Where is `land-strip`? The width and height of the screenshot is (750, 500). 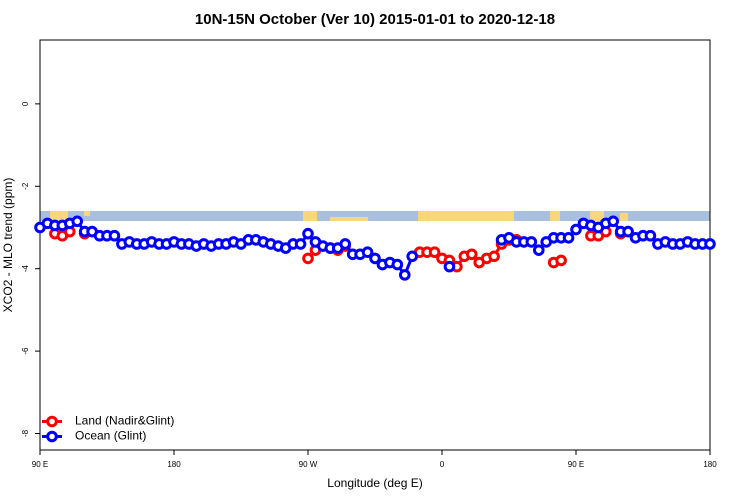 land-strip is located at coordinates (375, 216).